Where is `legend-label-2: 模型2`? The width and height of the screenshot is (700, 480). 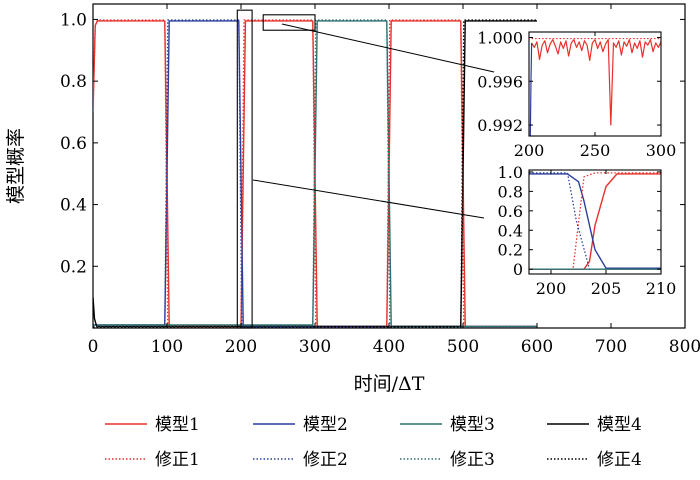 legend-label-2: 模型2 is located at coordinates (325, 425).